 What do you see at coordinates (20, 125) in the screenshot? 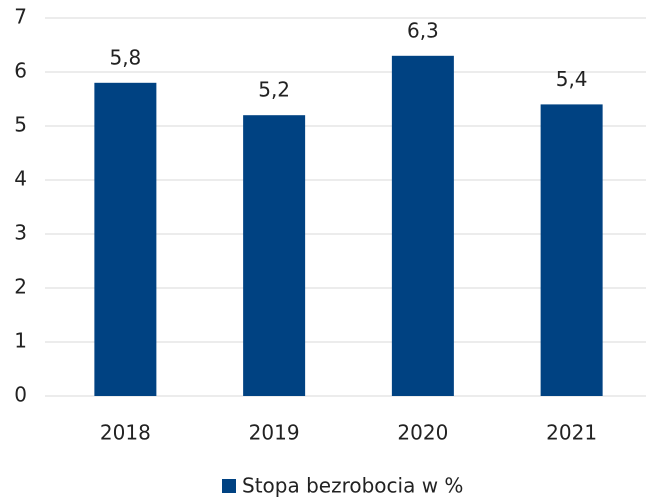
I see `y-tick-label: 5` at bounding box center [20, 125].